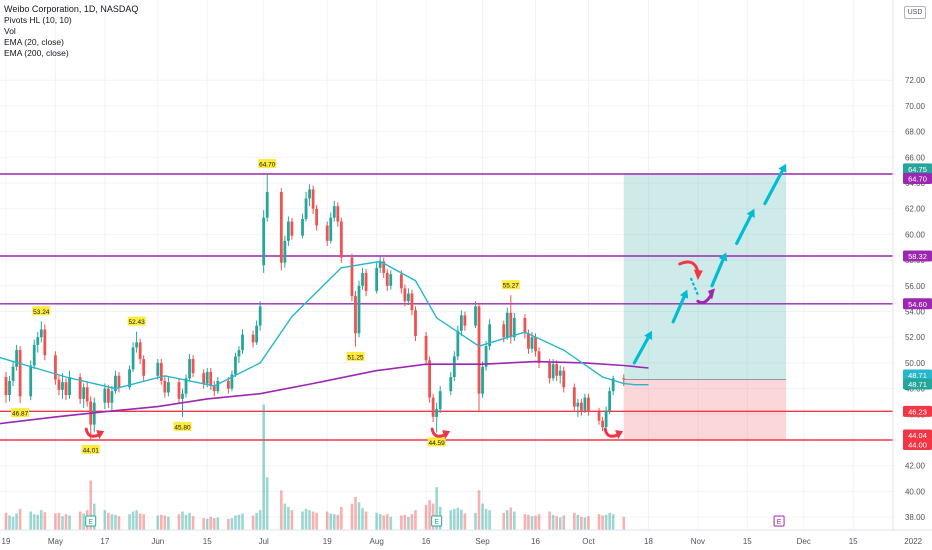 The height and width of the screenshot is (550, 932). Describe the element at coordinates (327, 541) in the screenshot. I see `time-tick-label: 19` at that location.